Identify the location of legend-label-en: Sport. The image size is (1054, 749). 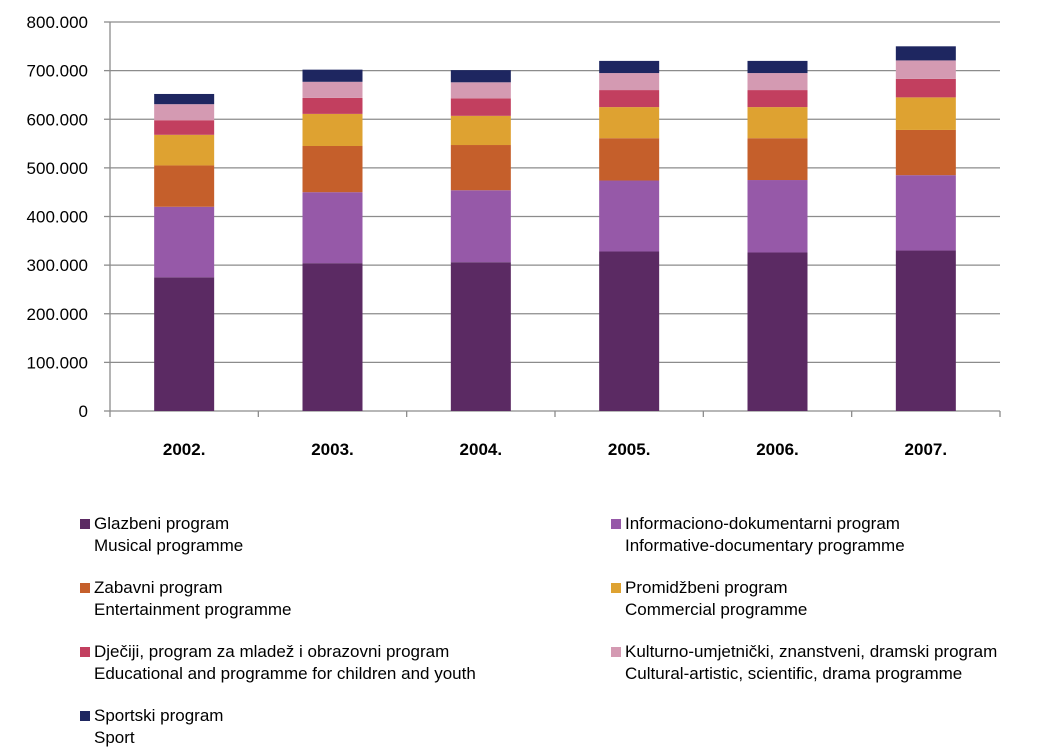
(114, 737).